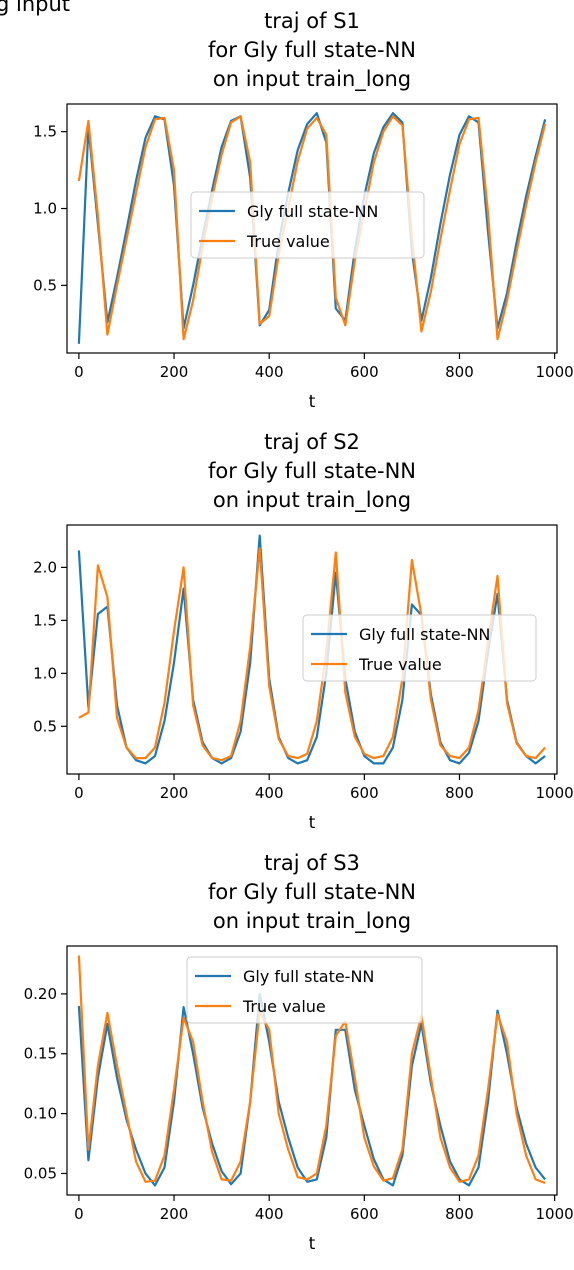  Describe the element at coordinates (312, 863) in the screenshot. I see `chart-title-line-1: traj of S3` at that location.